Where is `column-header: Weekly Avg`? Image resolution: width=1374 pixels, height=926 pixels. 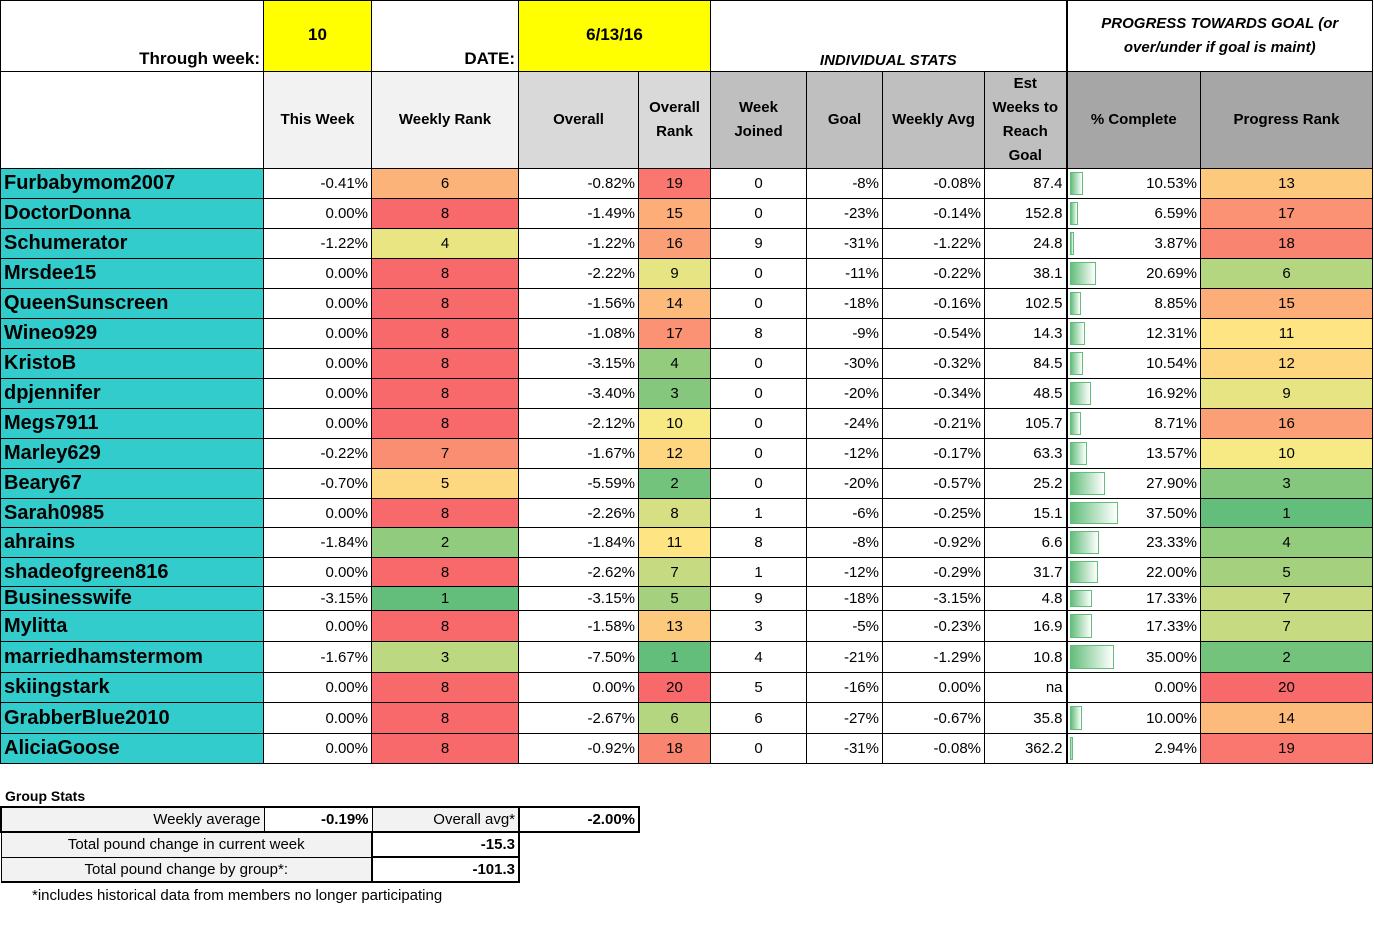
column-header: Weekly Avg is located at coordinates (933, 120).